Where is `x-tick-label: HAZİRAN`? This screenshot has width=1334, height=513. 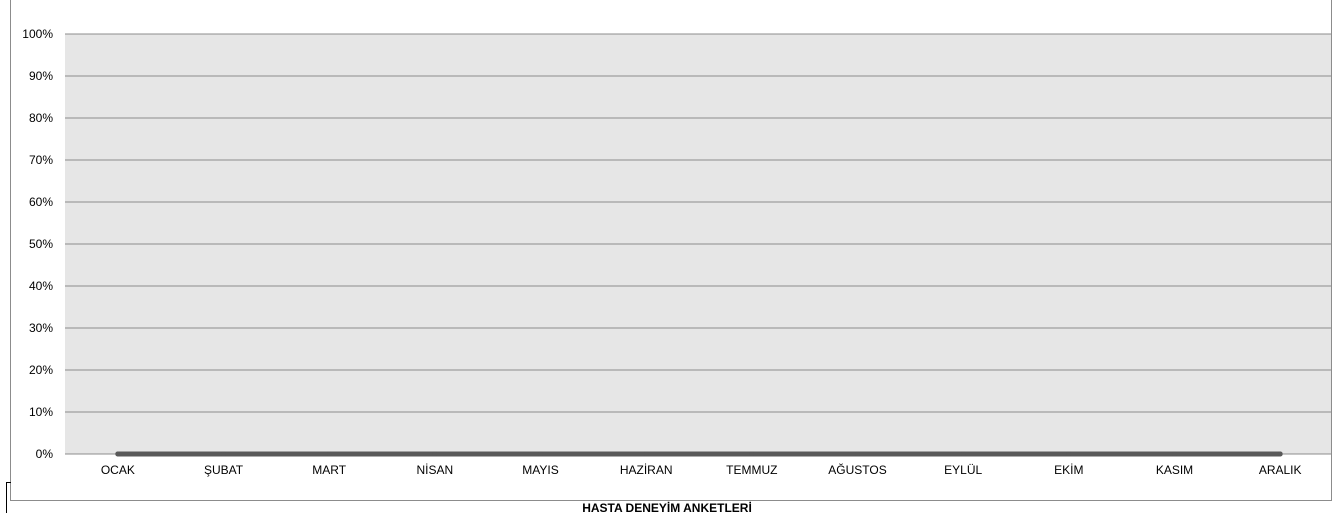
x-tick-label: HAZİRAN is located at coordinates (646, 470).